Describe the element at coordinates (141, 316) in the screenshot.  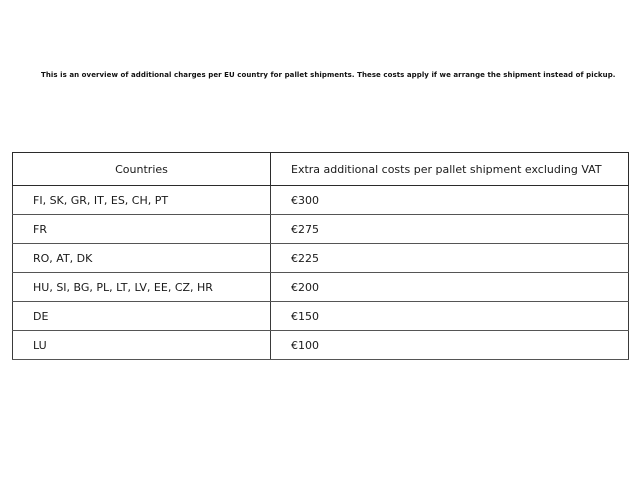
I see `cell-countries: DE` at that location.